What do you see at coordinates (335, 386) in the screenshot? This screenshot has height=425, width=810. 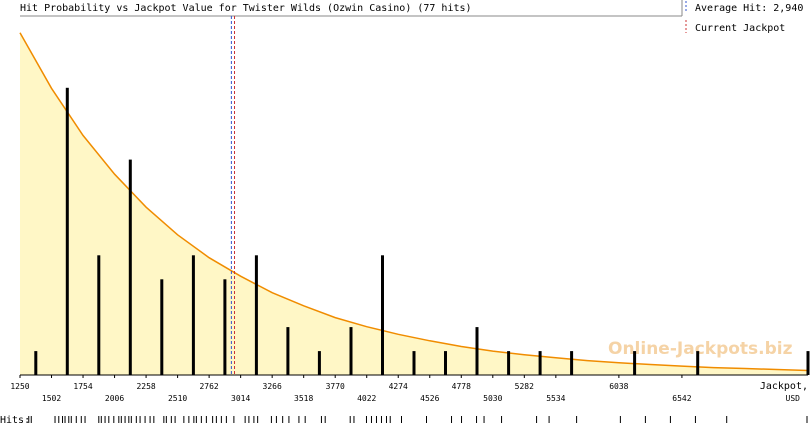 I see `x-tick-label: 3770` at bounding box center [335, 386].